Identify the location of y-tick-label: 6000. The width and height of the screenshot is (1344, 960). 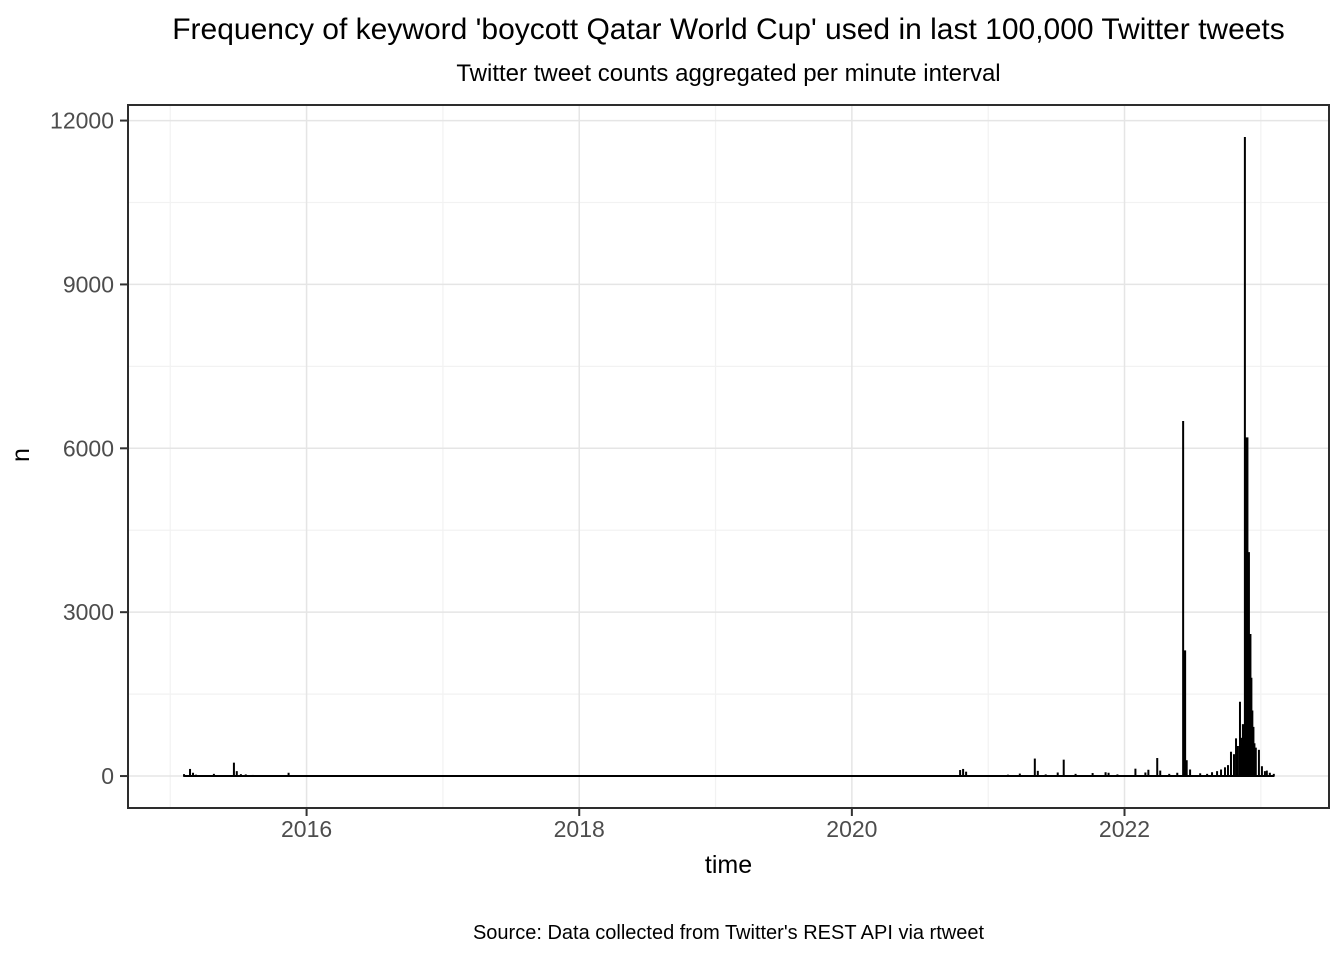
(88, 448).